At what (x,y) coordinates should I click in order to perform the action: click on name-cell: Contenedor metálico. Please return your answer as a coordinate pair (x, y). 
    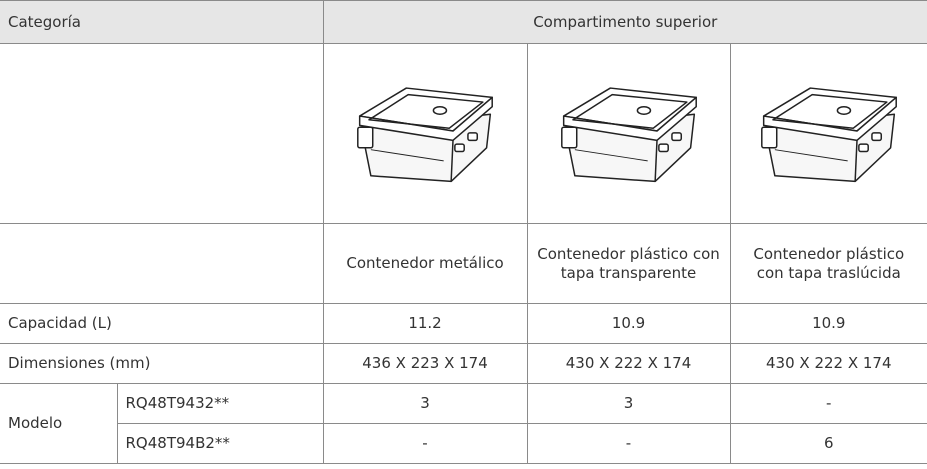
    Looking at the image, I should click on (425, 263).